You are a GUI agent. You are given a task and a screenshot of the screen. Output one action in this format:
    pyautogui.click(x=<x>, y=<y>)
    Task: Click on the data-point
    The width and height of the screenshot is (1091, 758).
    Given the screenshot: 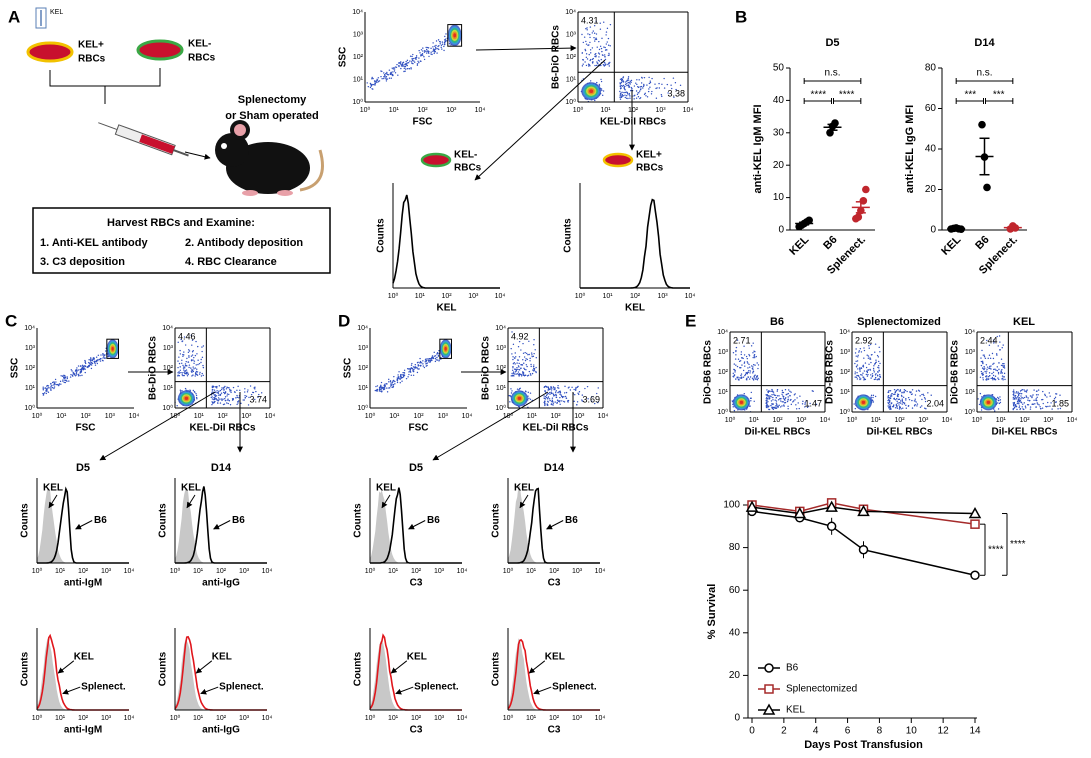 What is the action you would take?
    pyautogui.click(x=800, y=512)
    